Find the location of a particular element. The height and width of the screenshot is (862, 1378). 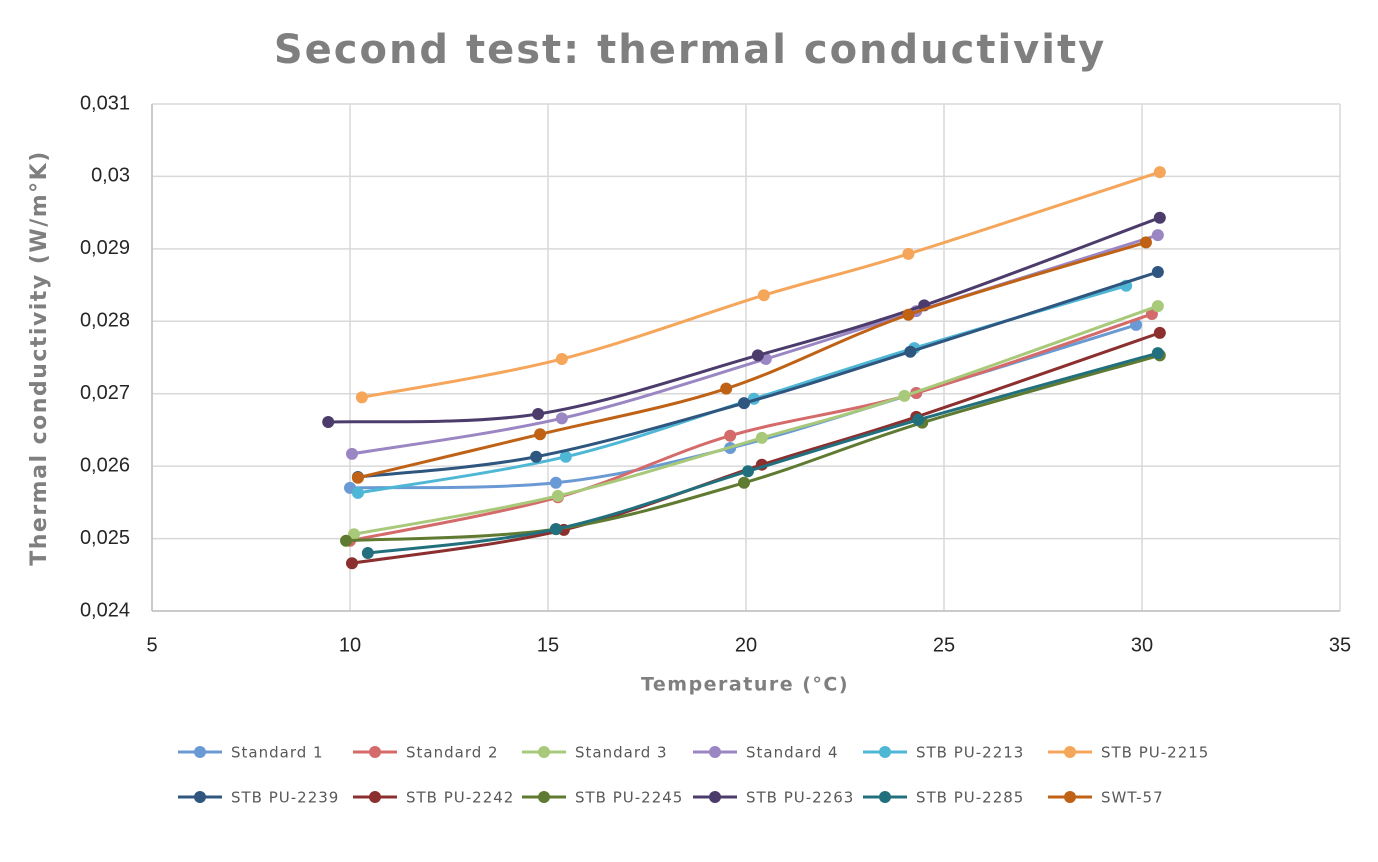

y-tick-label: 0,027 is located at coordinates (105, 393).